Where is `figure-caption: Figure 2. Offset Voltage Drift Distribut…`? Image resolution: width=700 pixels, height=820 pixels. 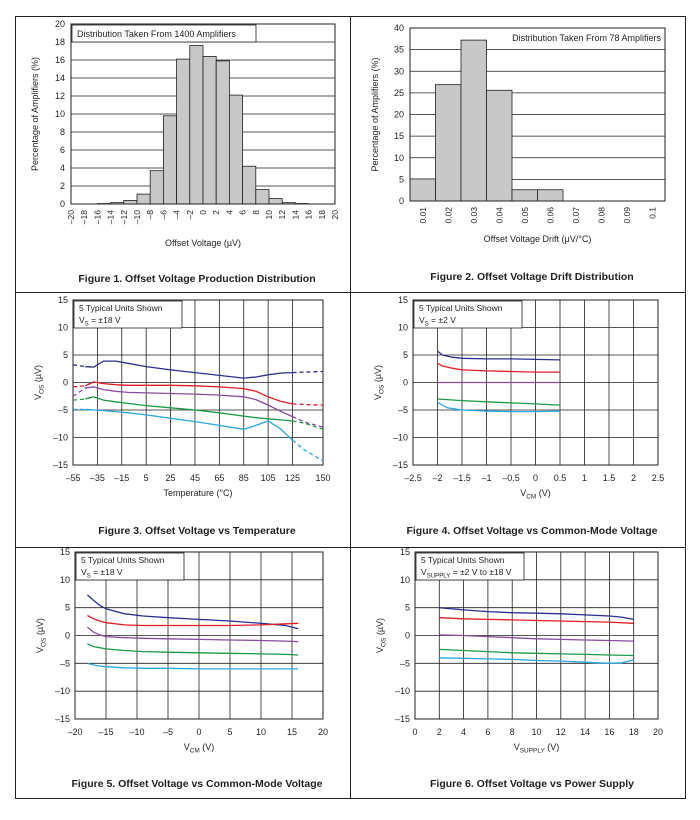
figure-caption: Figure 2. Offset Voltage Drift Distribut… is located at coordinates (531, 277).